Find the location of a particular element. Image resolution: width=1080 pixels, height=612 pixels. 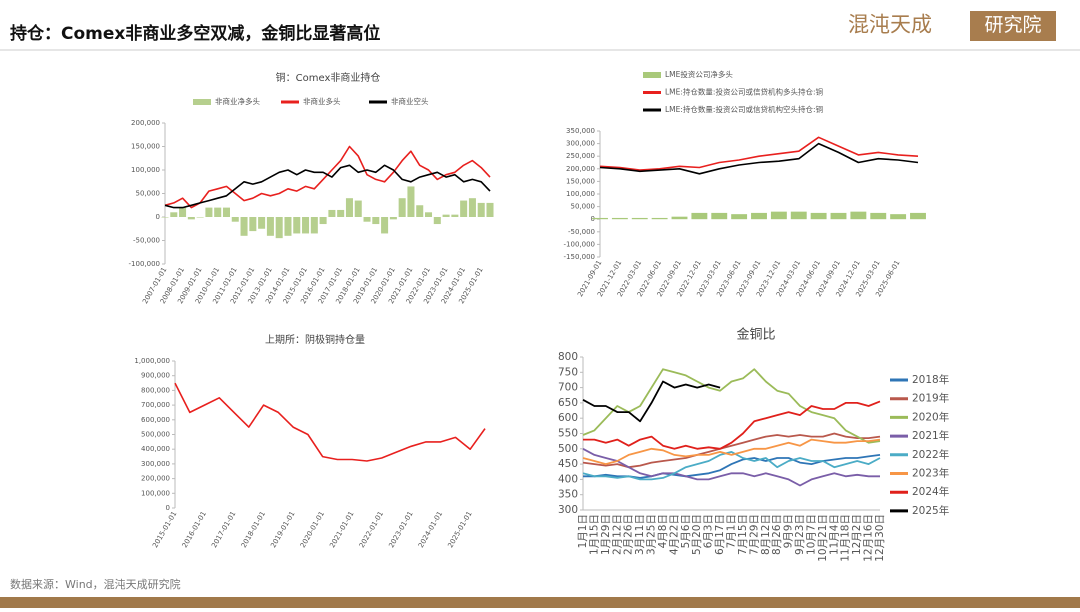

legend-label: 2020年 is located at coordinates (930, 416).